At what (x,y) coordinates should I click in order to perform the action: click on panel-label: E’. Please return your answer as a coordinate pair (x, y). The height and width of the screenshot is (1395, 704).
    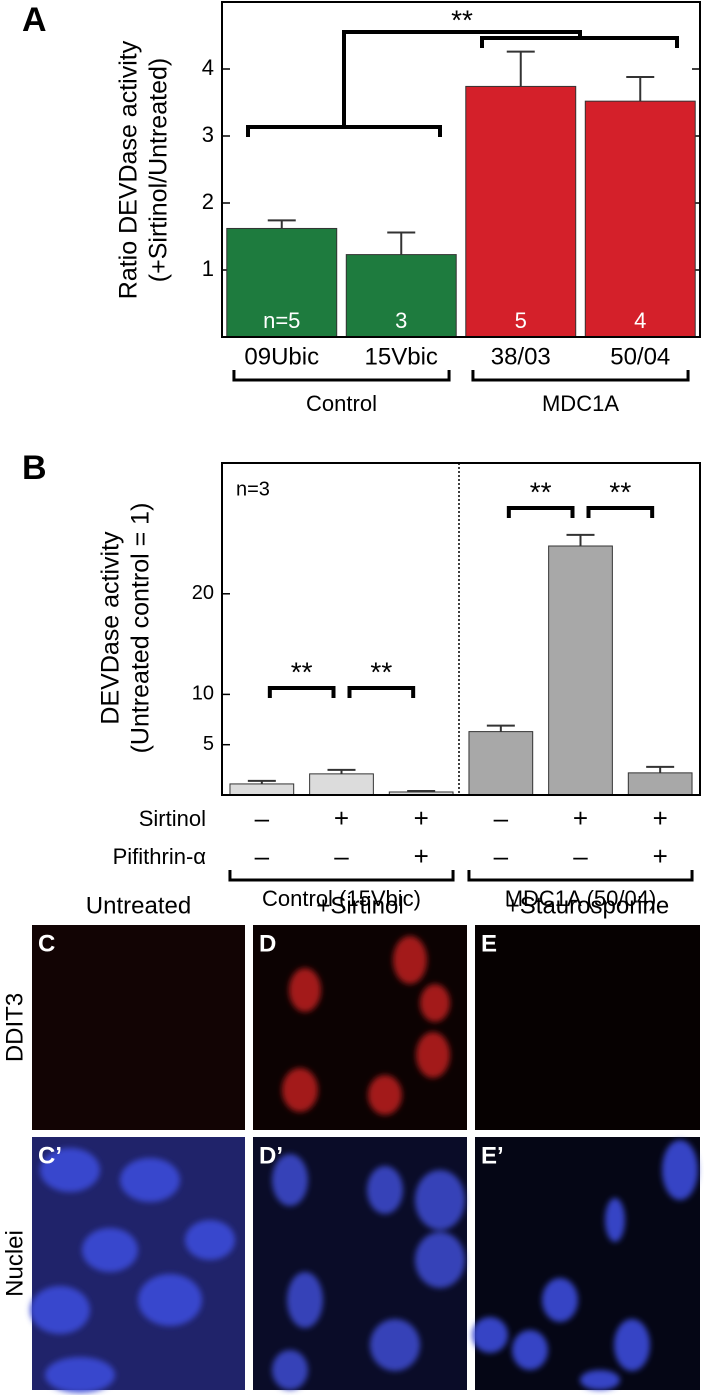
    Looking at the image, I should click on (492, 1155).